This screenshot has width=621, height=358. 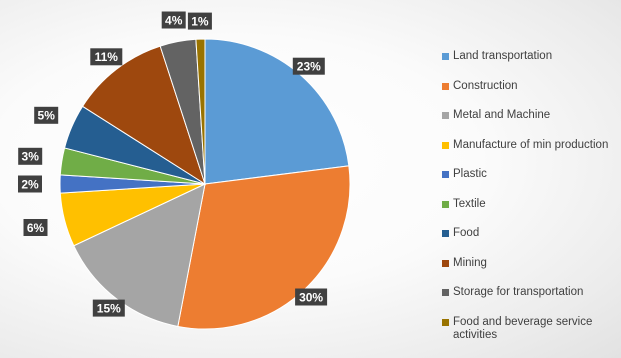 I want to click on legend-label: Land transportation, so click(x=503, y=56).